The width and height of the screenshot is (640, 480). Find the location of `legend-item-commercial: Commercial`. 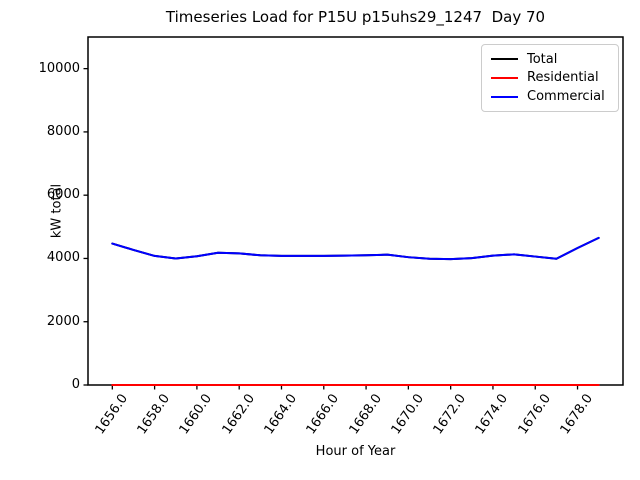

legend-item-commercial: Commercial is located at coordinates (550, 96).